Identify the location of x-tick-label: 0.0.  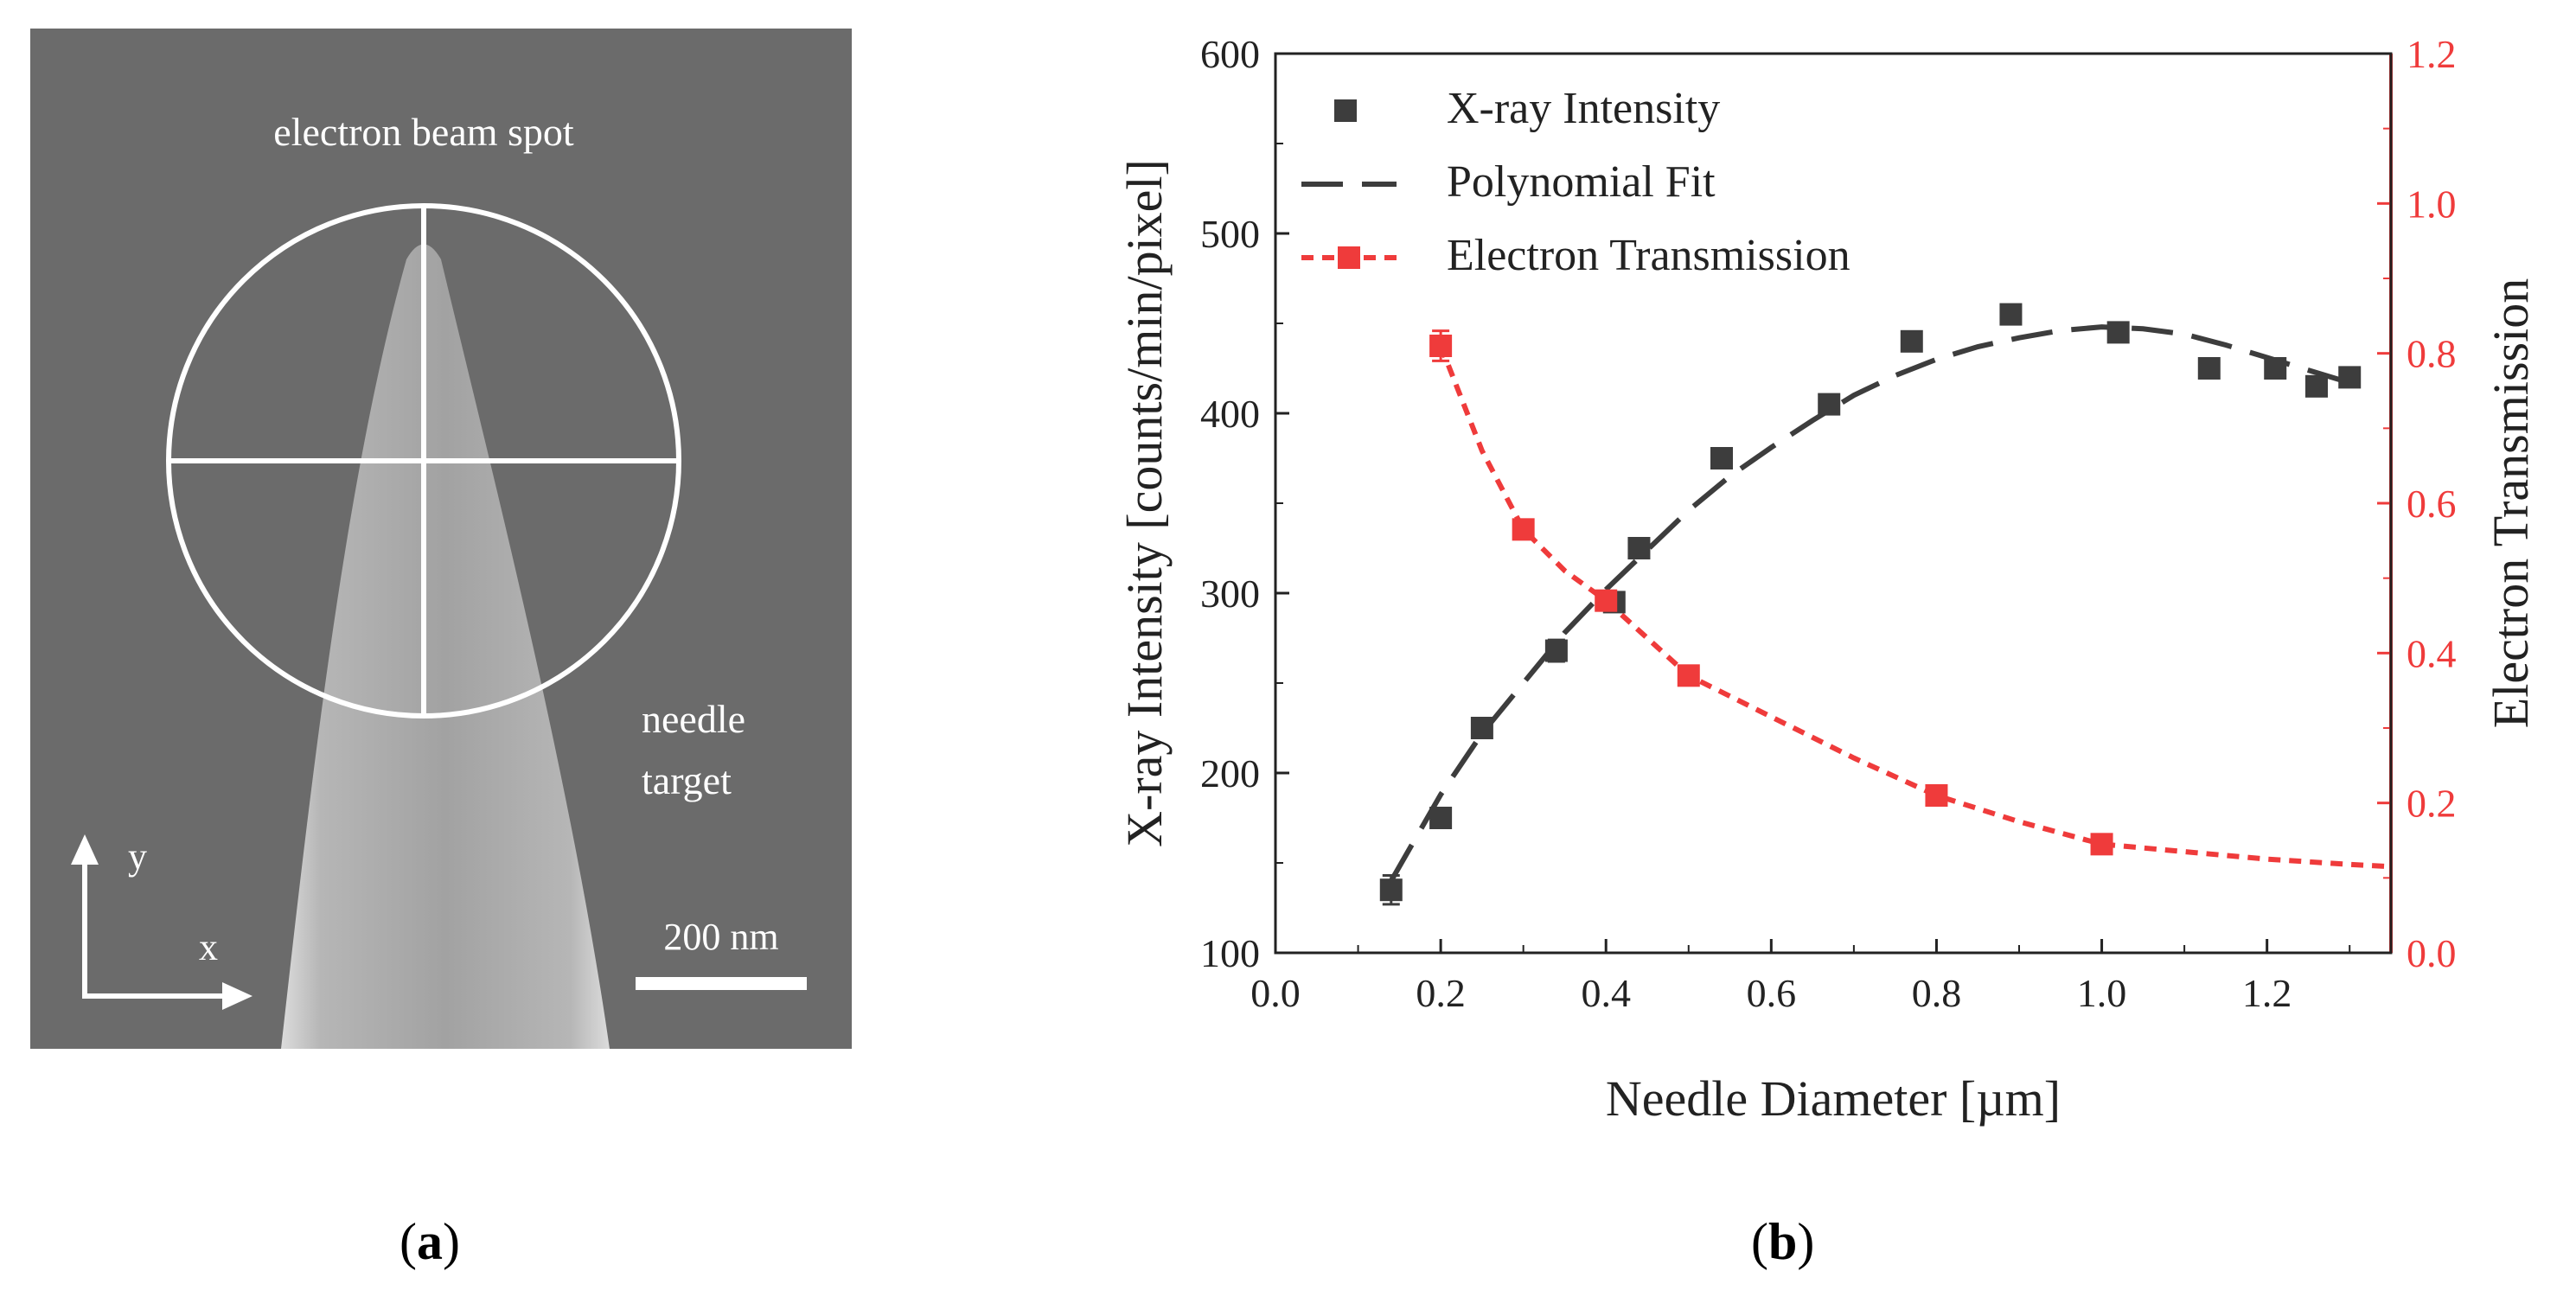
(1275, 993).